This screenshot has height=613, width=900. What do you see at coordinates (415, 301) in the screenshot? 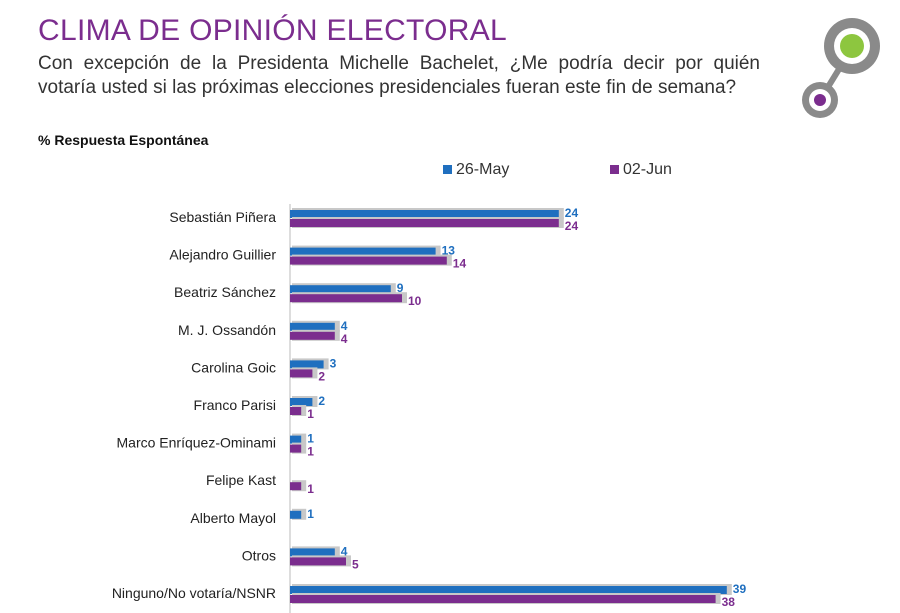
I see `data-label: 10` at bounding box center [415, 301].